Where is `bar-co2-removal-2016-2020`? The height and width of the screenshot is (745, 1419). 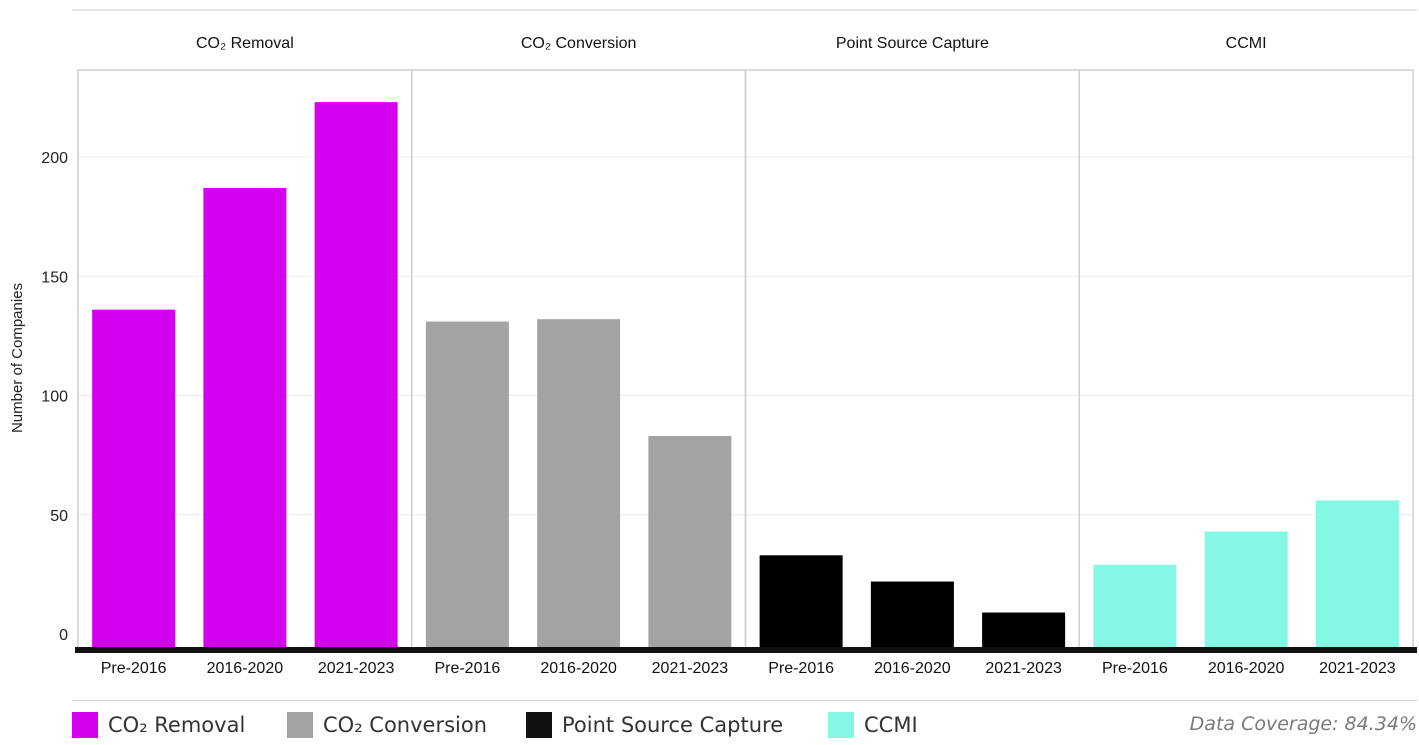 bar-co2-removal-2016-2020 is located at coordinates (245, 418).